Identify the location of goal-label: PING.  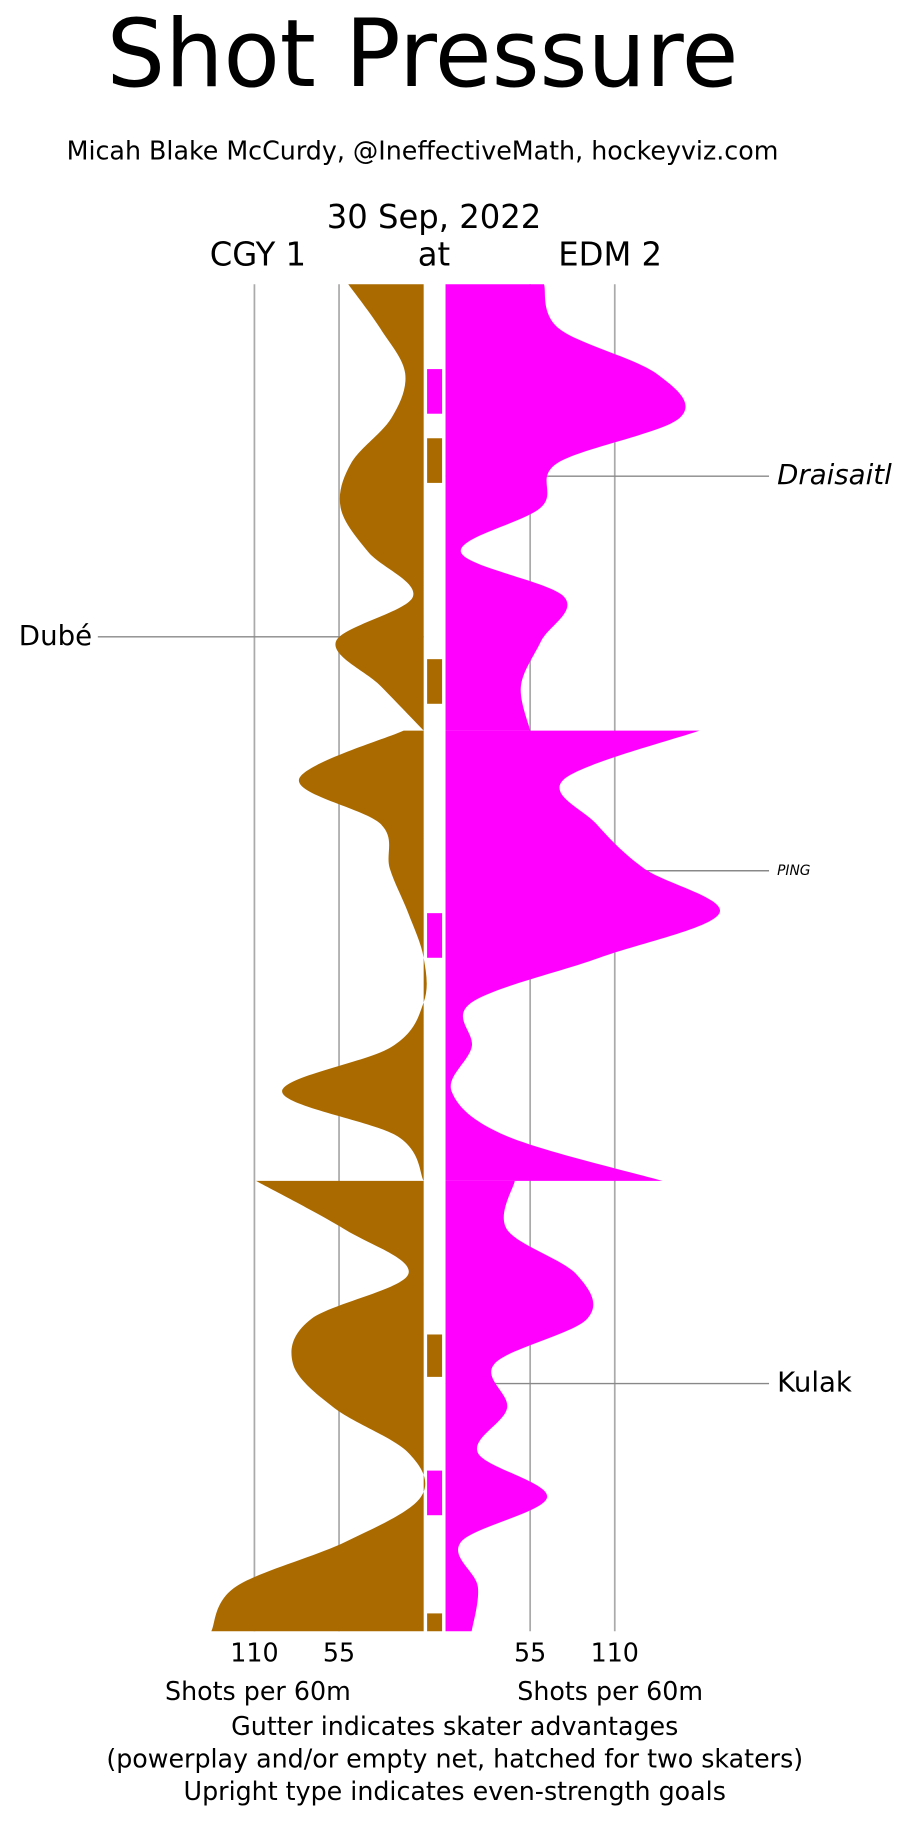
(794, 871).